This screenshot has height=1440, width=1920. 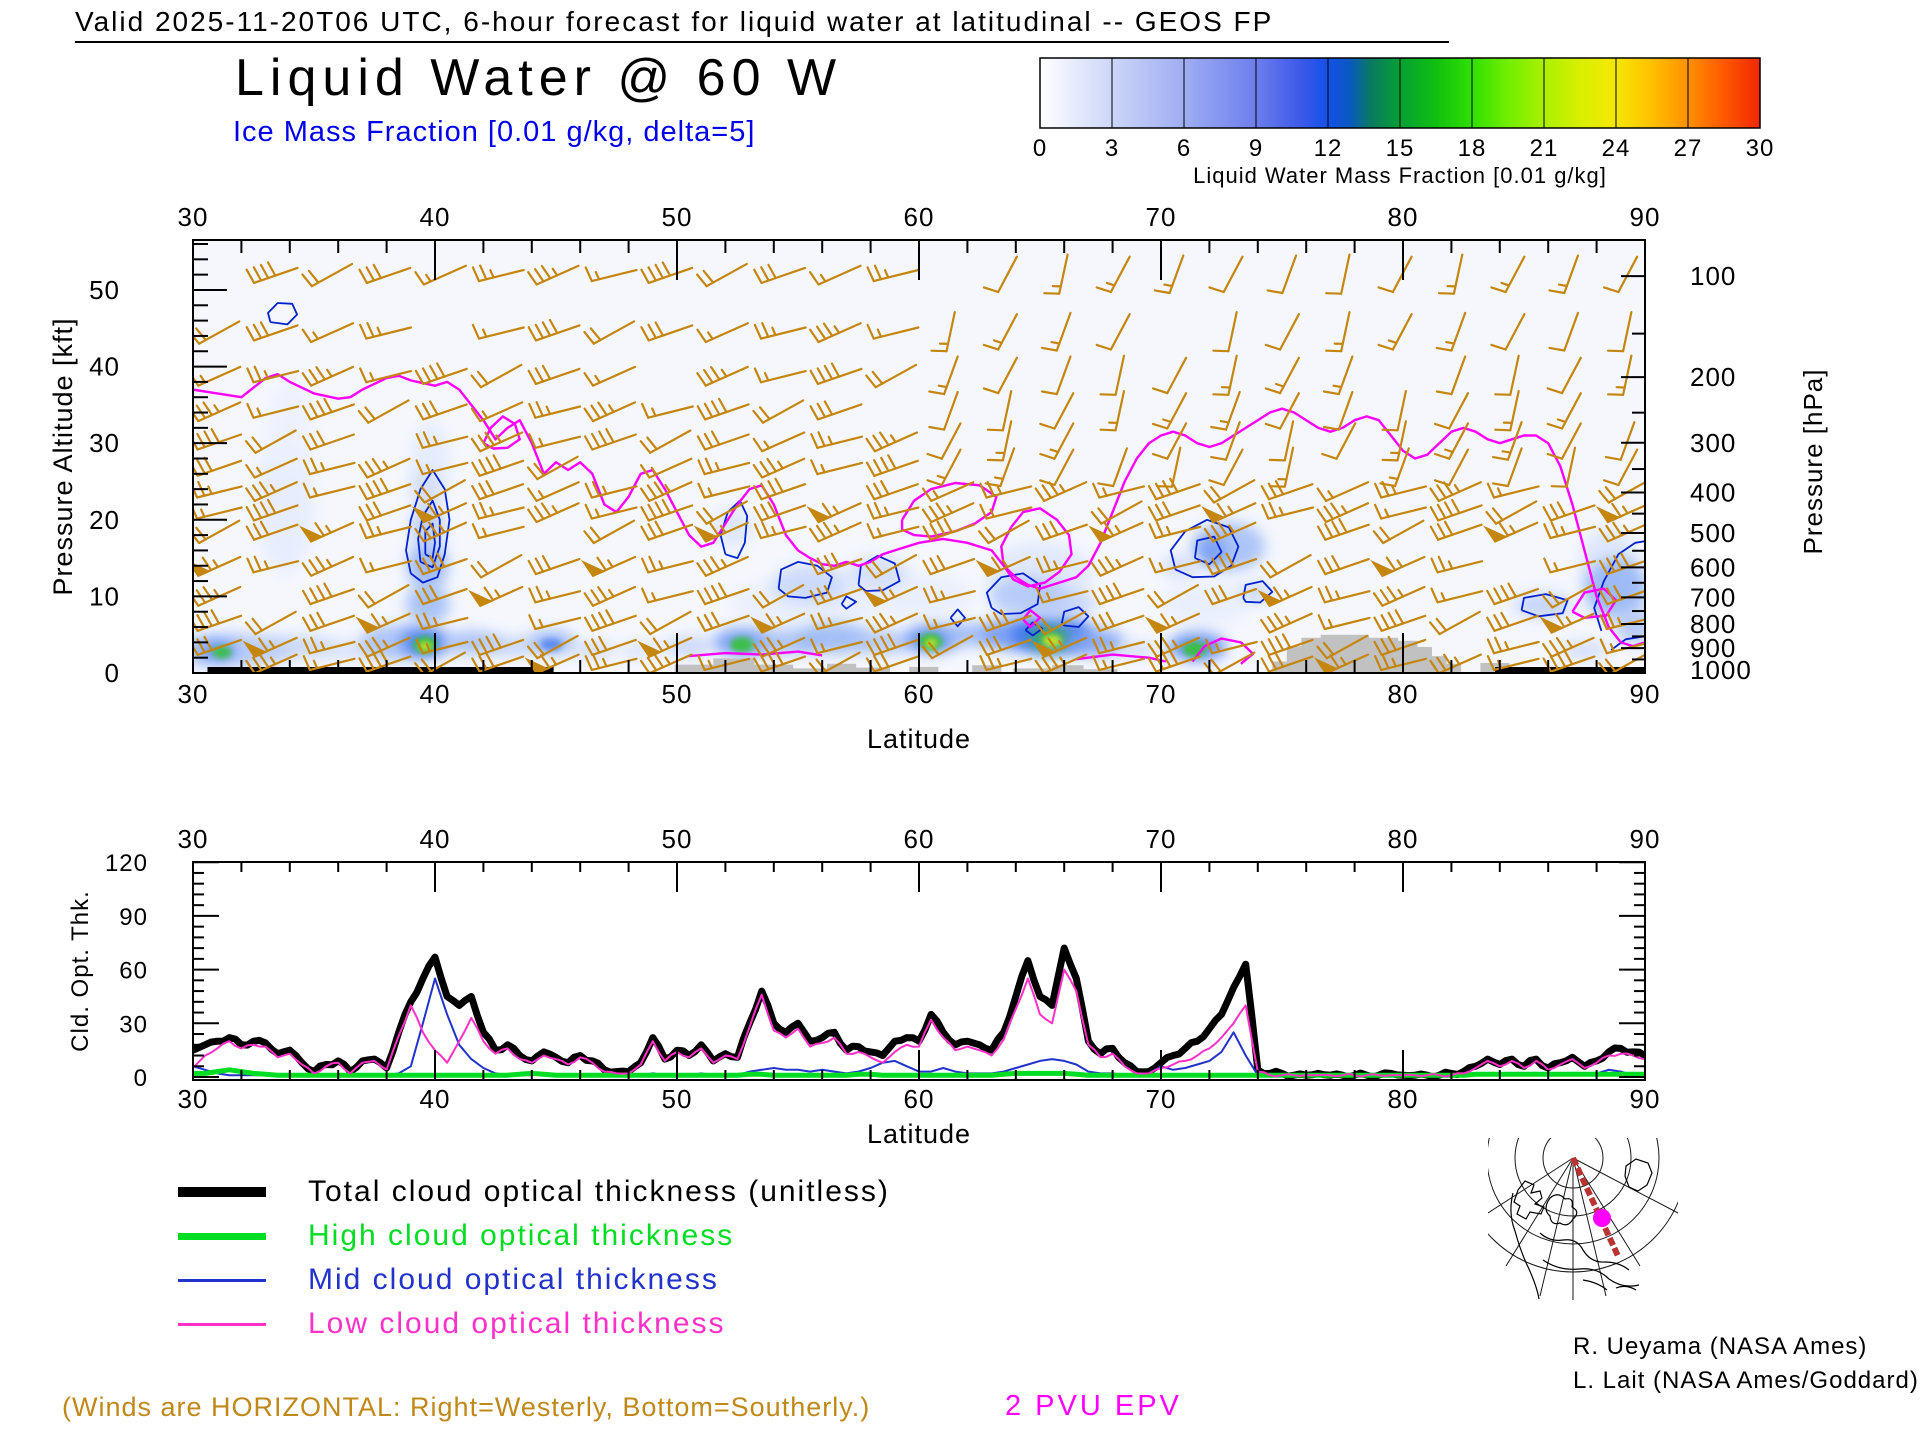 What do you see at coordinates (435, 694) in the screenshot?
I see `lat-tick-label-bottom: 40` at bounding box center [435, 694].